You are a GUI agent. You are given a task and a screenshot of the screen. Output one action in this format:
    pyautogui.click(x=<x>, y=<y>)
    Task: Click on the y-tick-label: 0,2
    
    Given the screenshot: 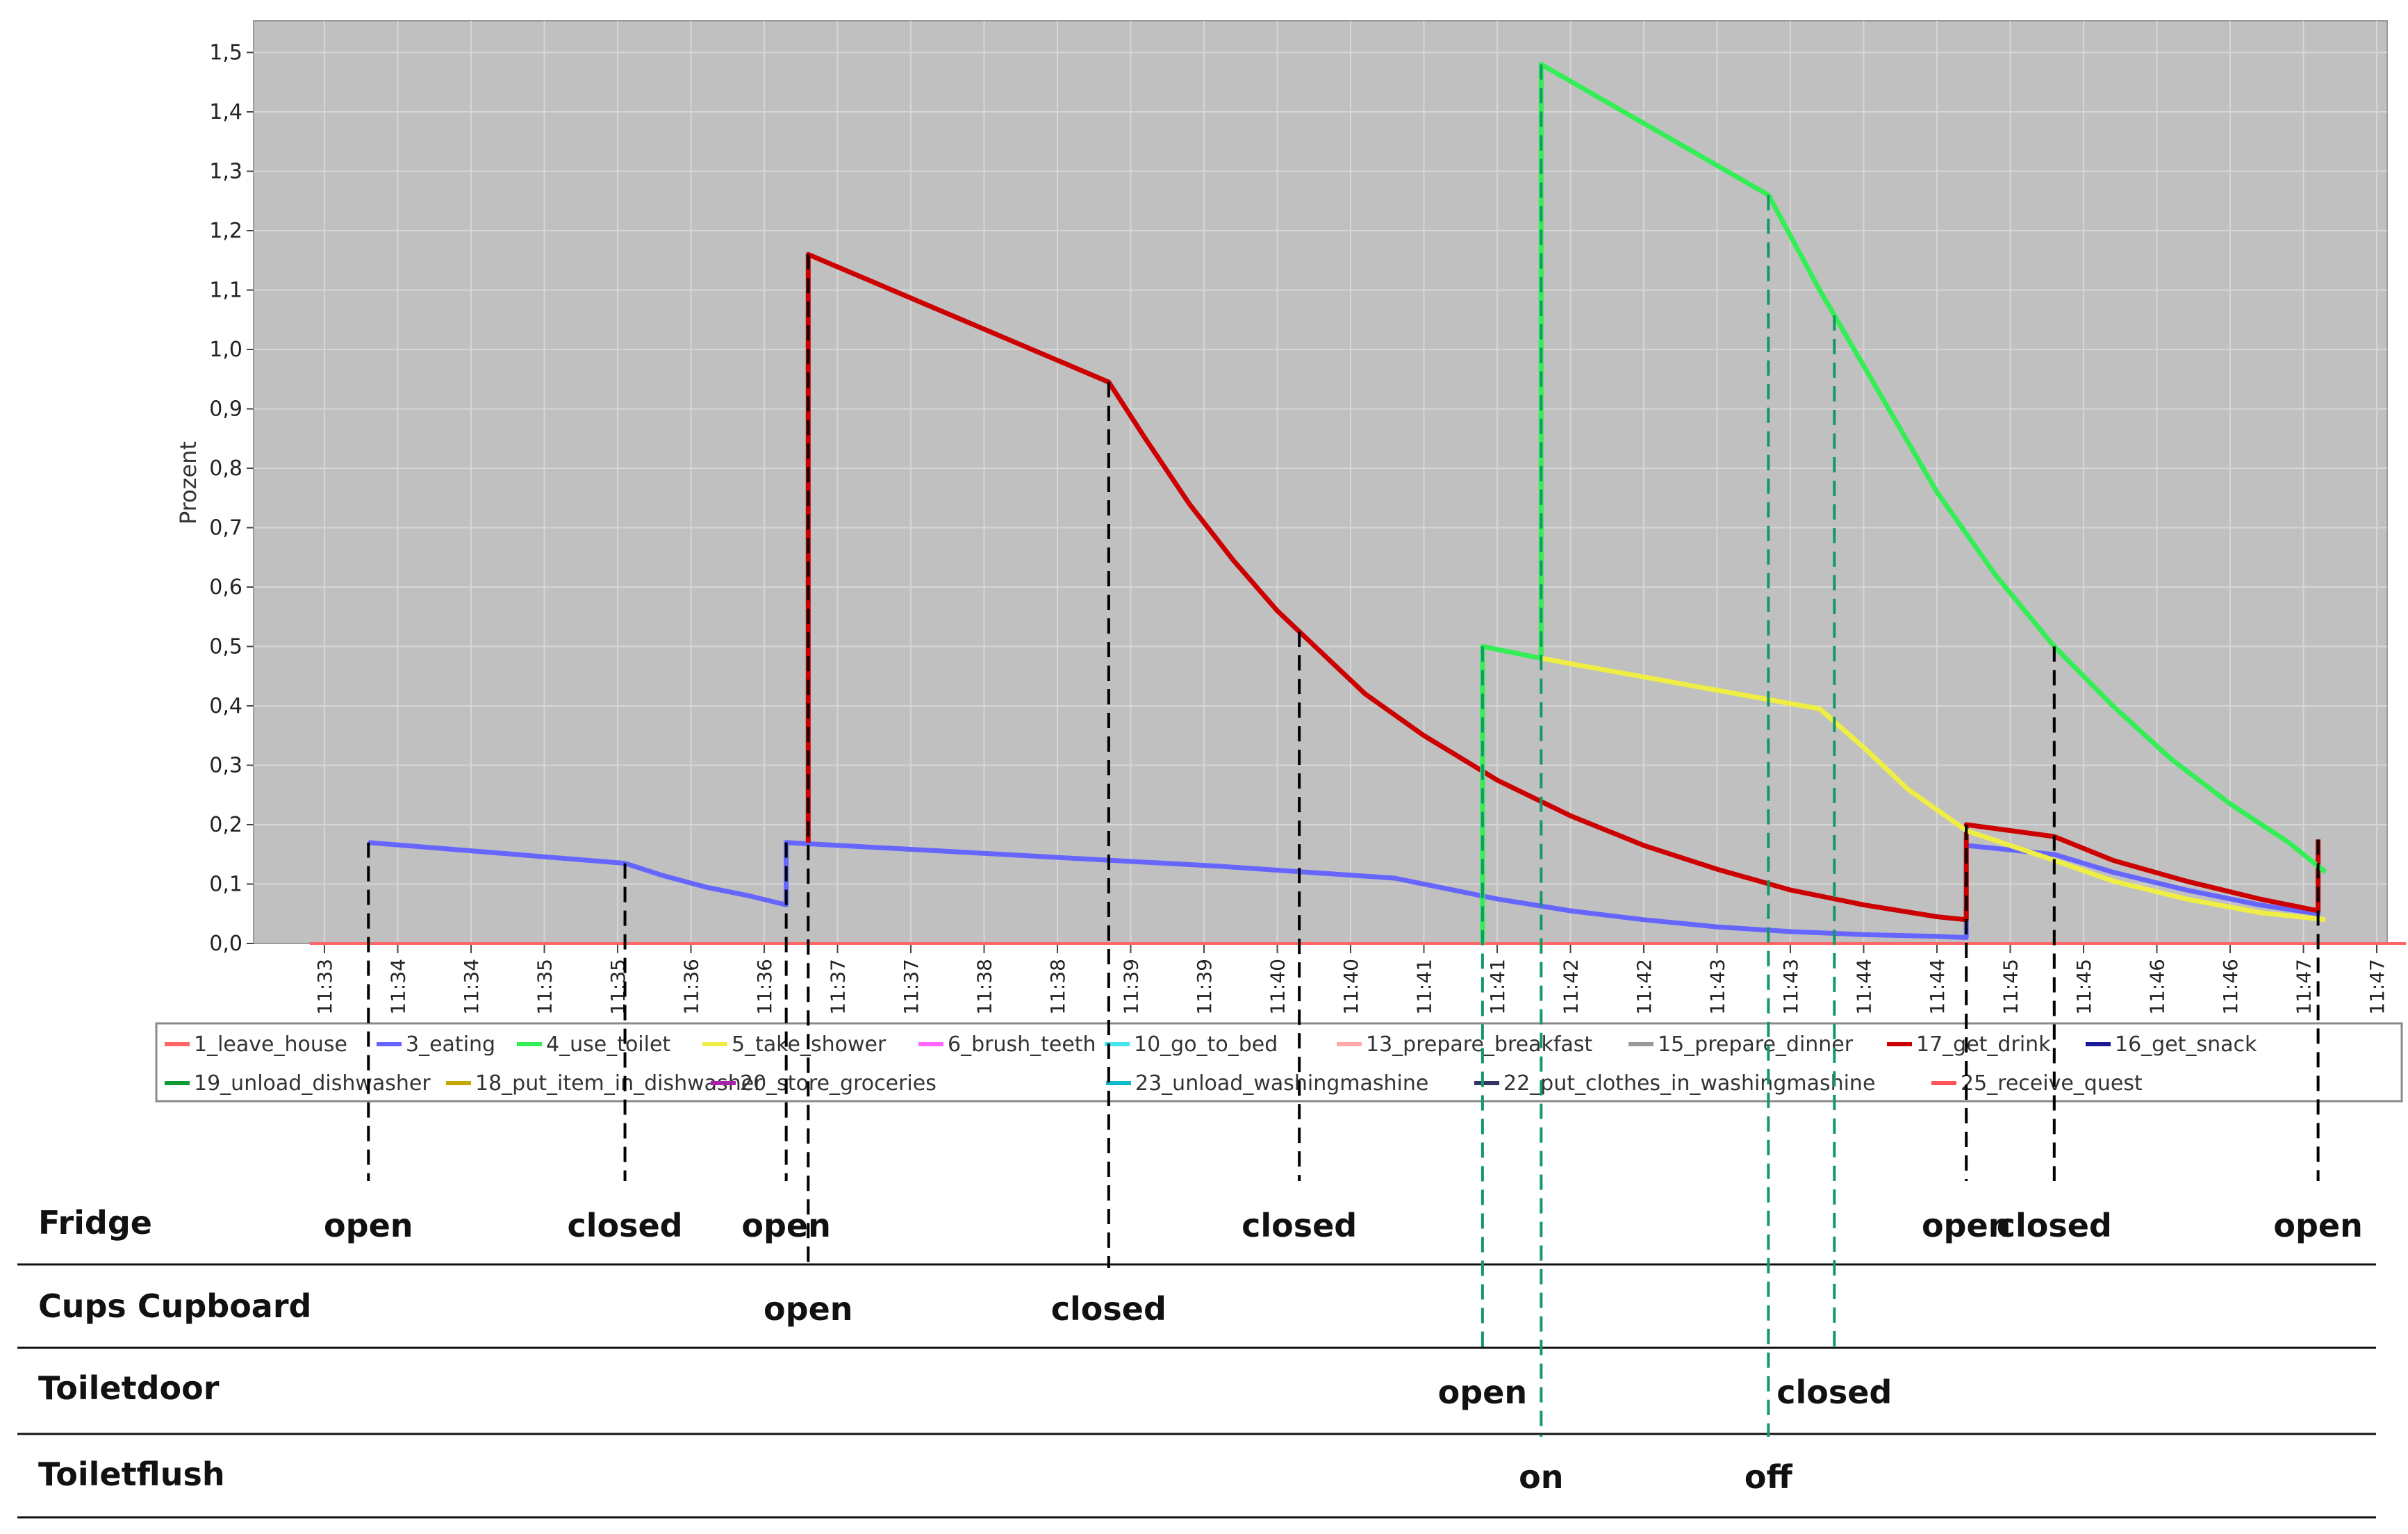 What is the action you would take?
    pyautogui.click(x=225, y=825)
    